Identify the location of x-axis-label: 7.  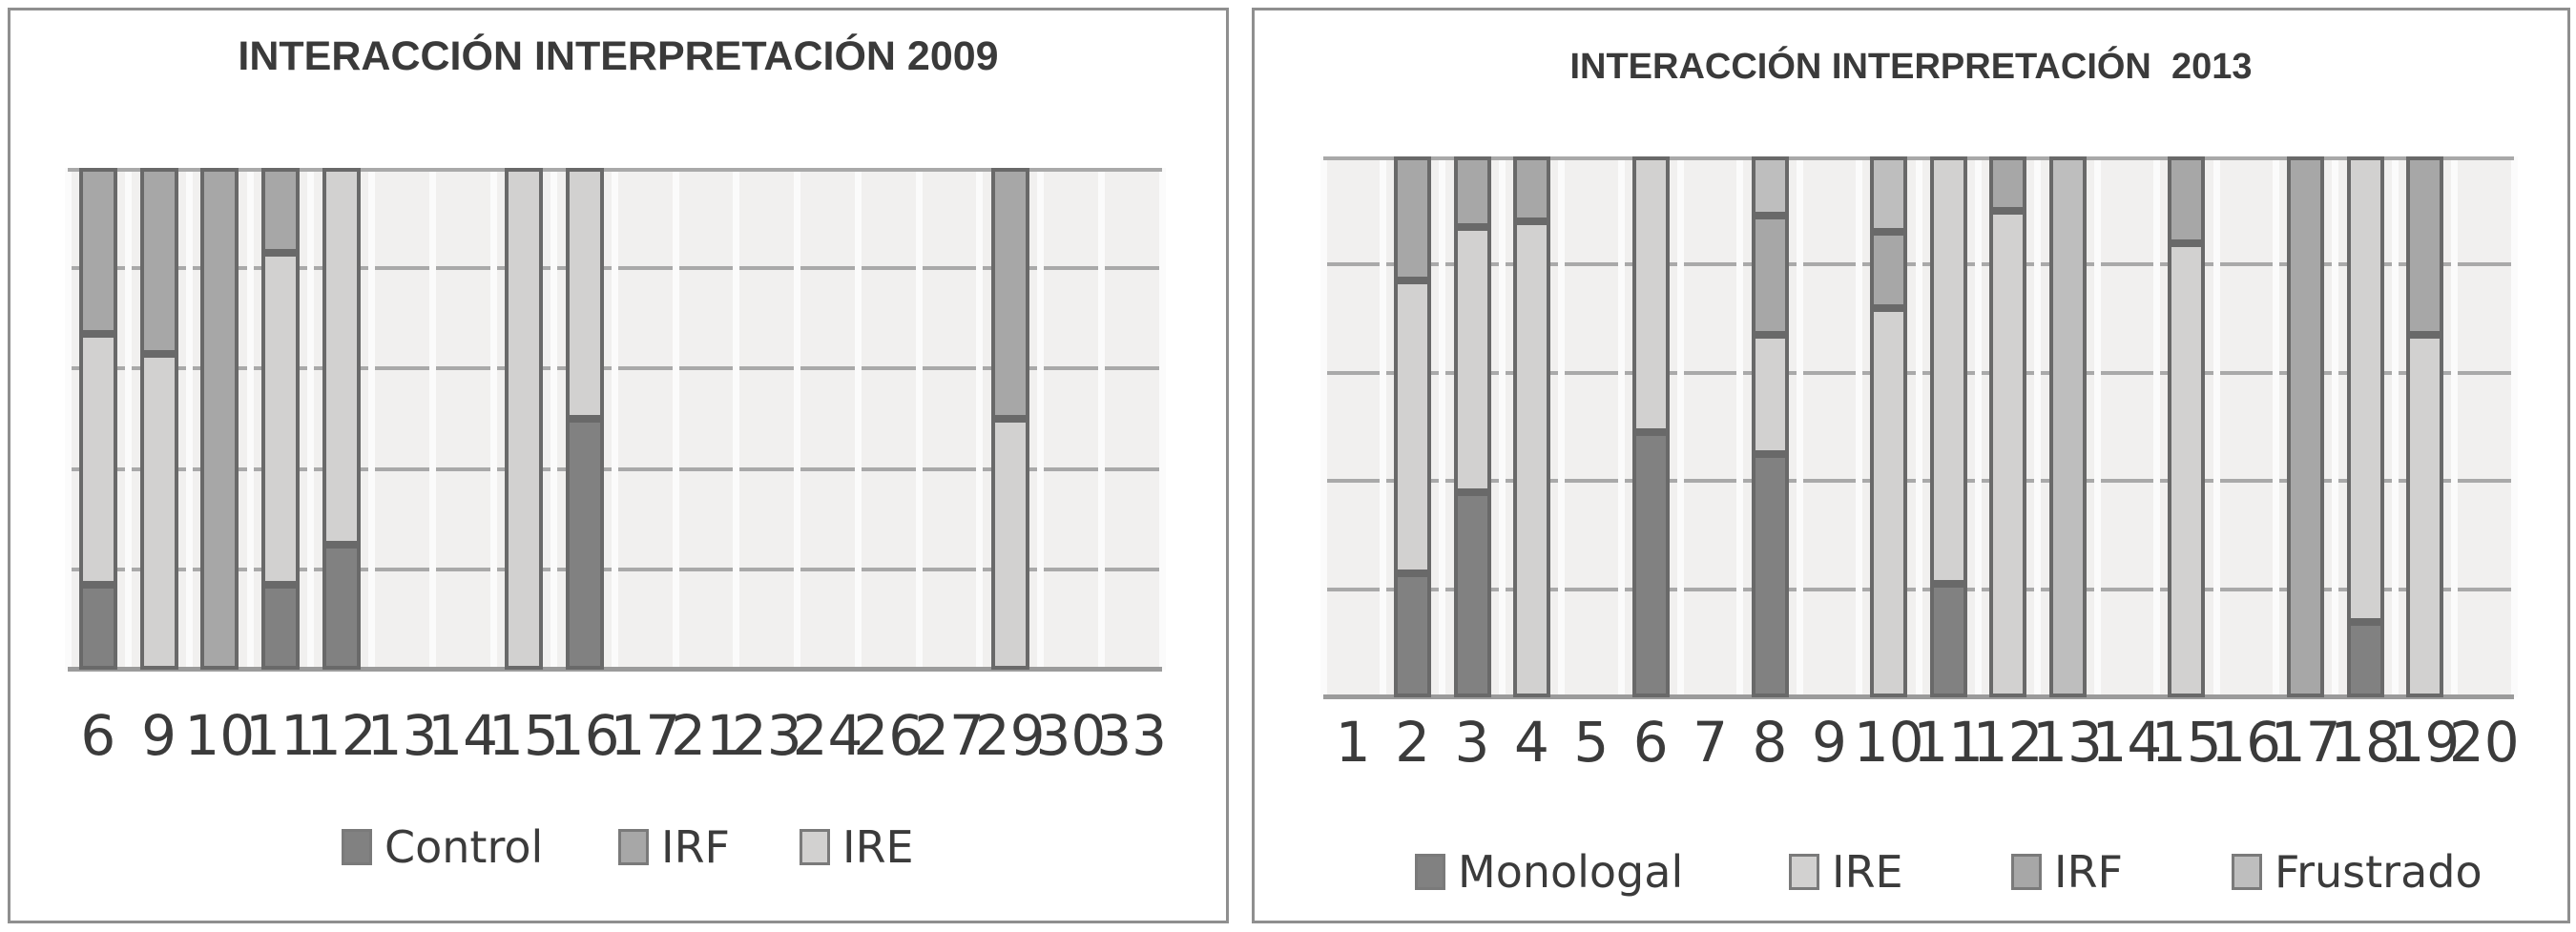
(1711, 742).